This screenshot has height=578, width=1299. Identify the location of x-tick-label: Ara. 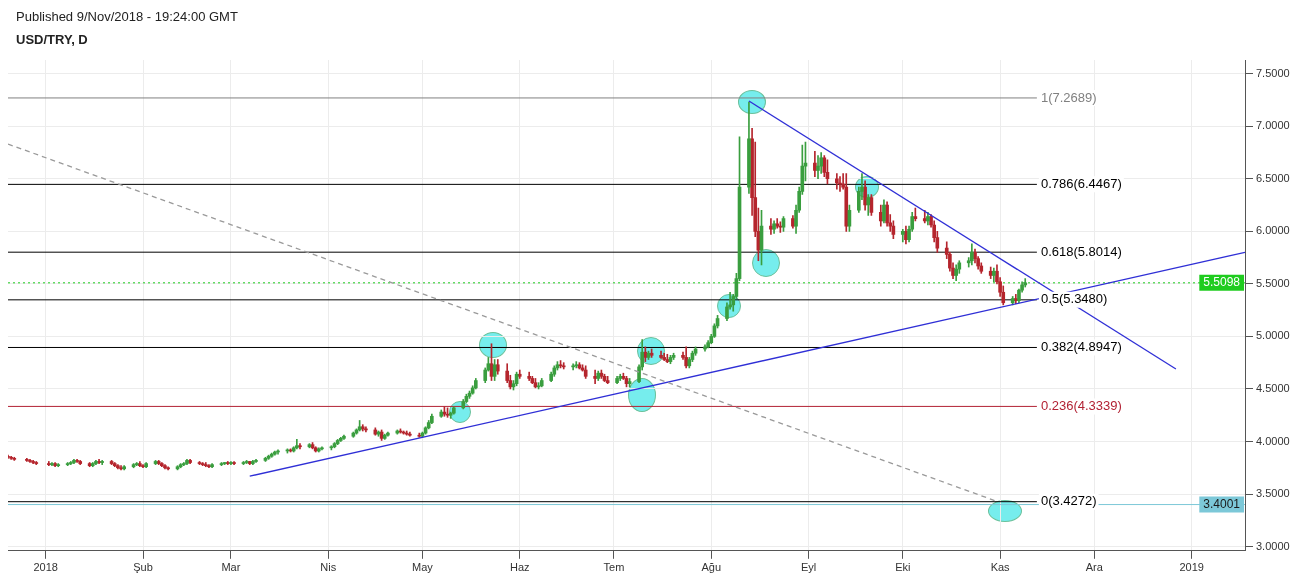
(1094, 567).